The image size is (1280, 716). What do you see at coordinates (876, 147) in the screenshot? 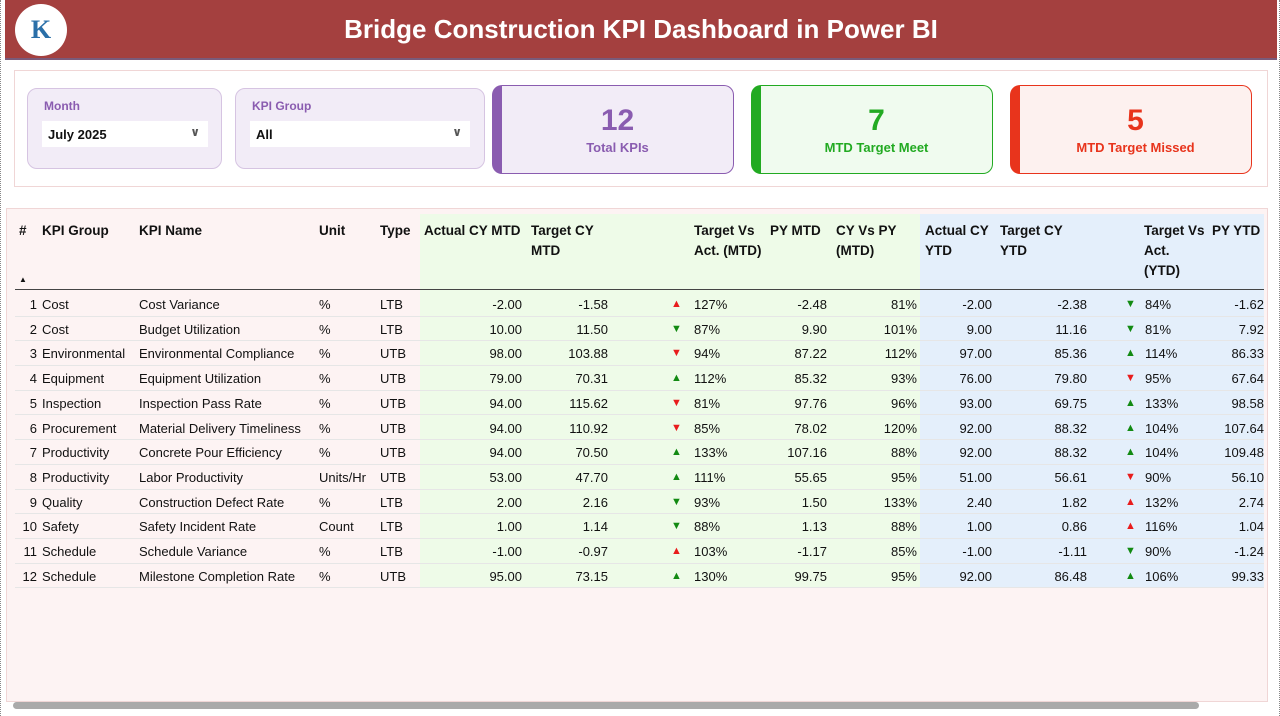
I see `card-label: MTD Target Meet` at bounding box center [876, 147].